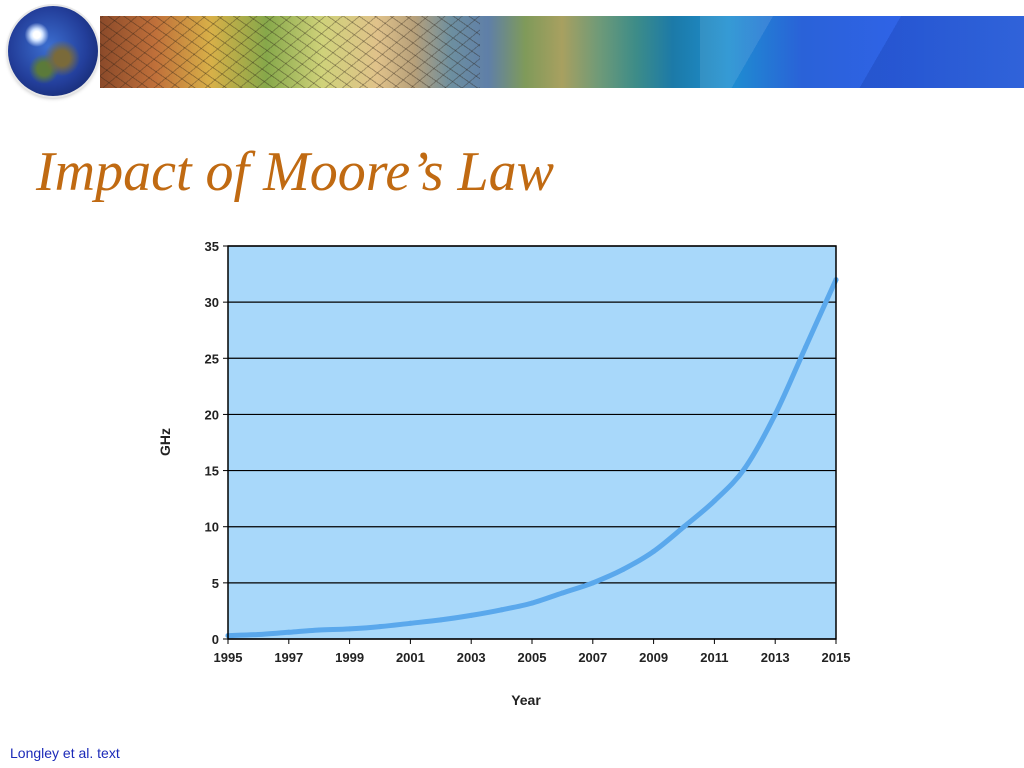 The width and height of the screenshot is (1024, 768). I want to click on data-point-2006, so click(562, 593).